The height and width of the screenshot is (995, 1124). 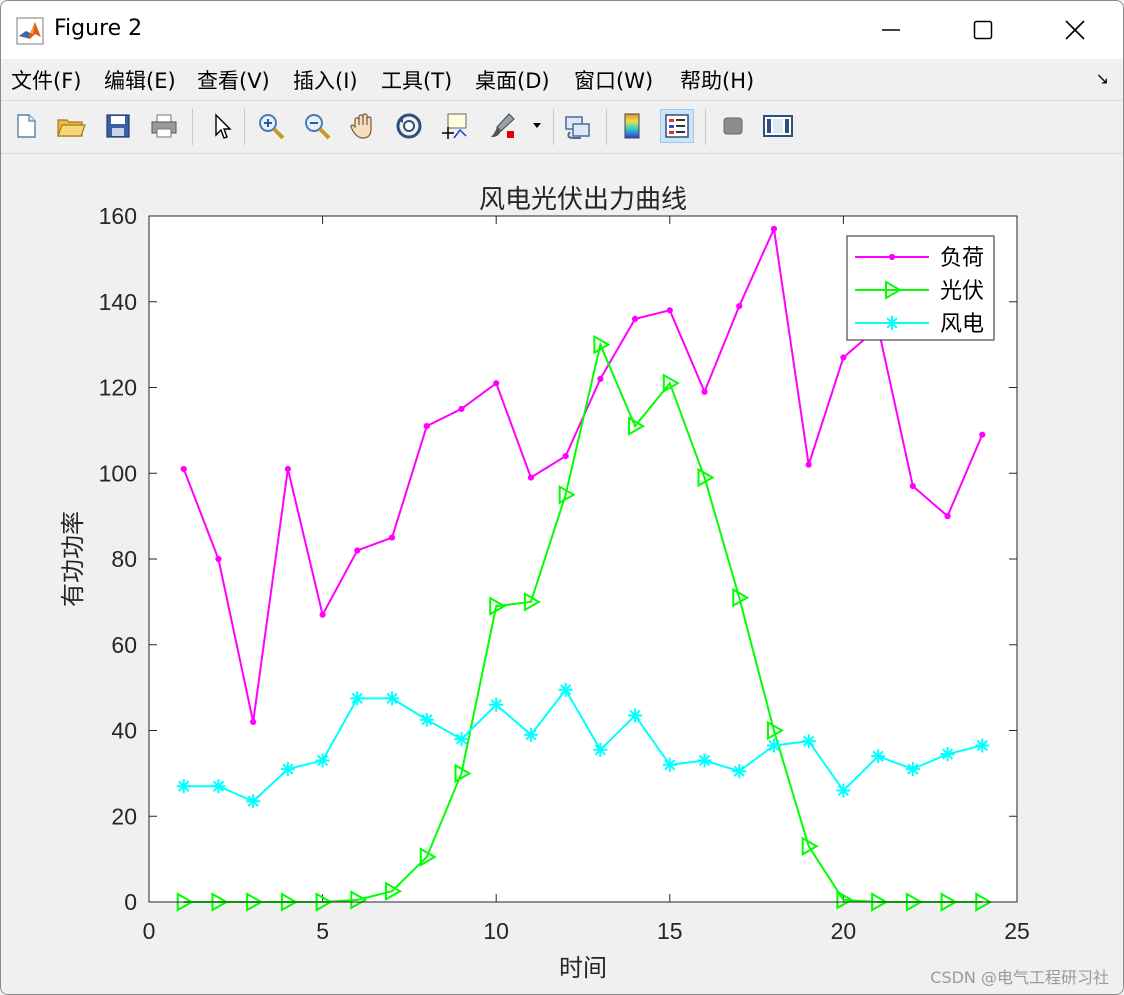 What do you see at coordinates (1102, 78) in the screenshot?
I see `dock-arrow-icon: ↘` at bounding box center [1102, 78].